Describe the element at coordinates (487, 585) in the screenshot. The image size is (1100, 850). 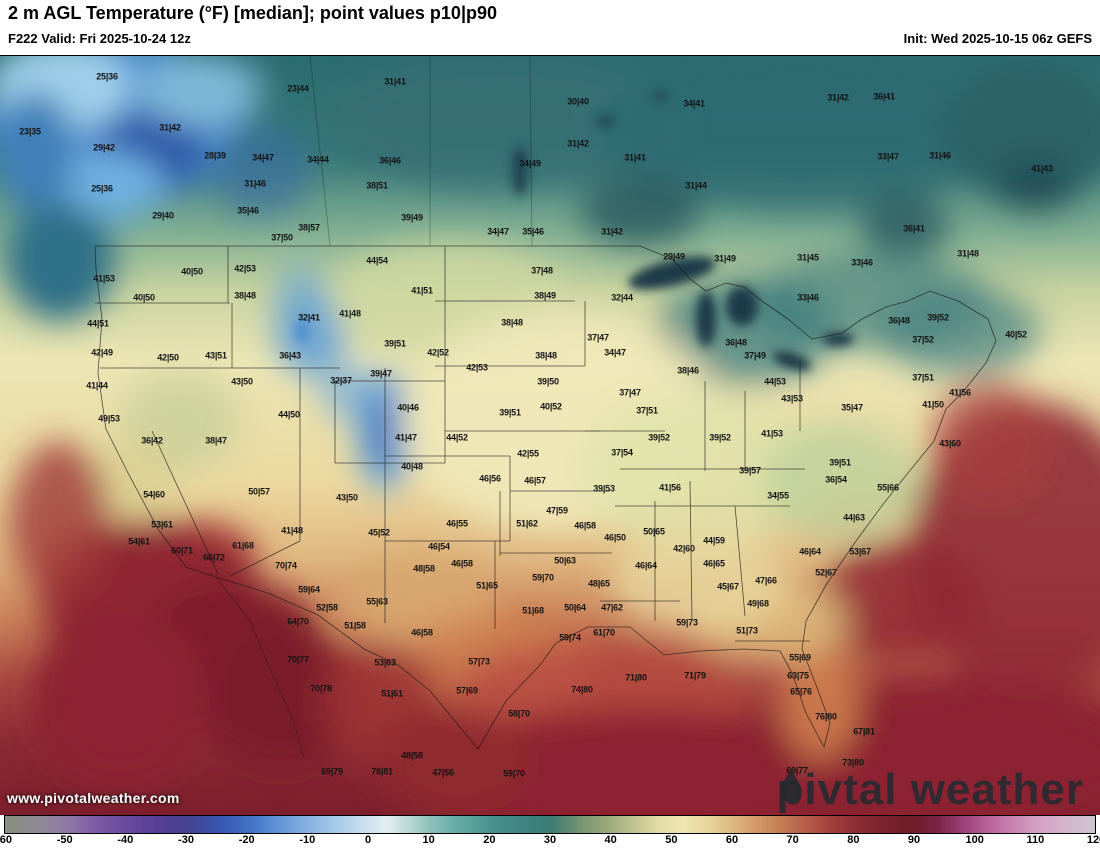
I see `point-value: 51|65` at that location.